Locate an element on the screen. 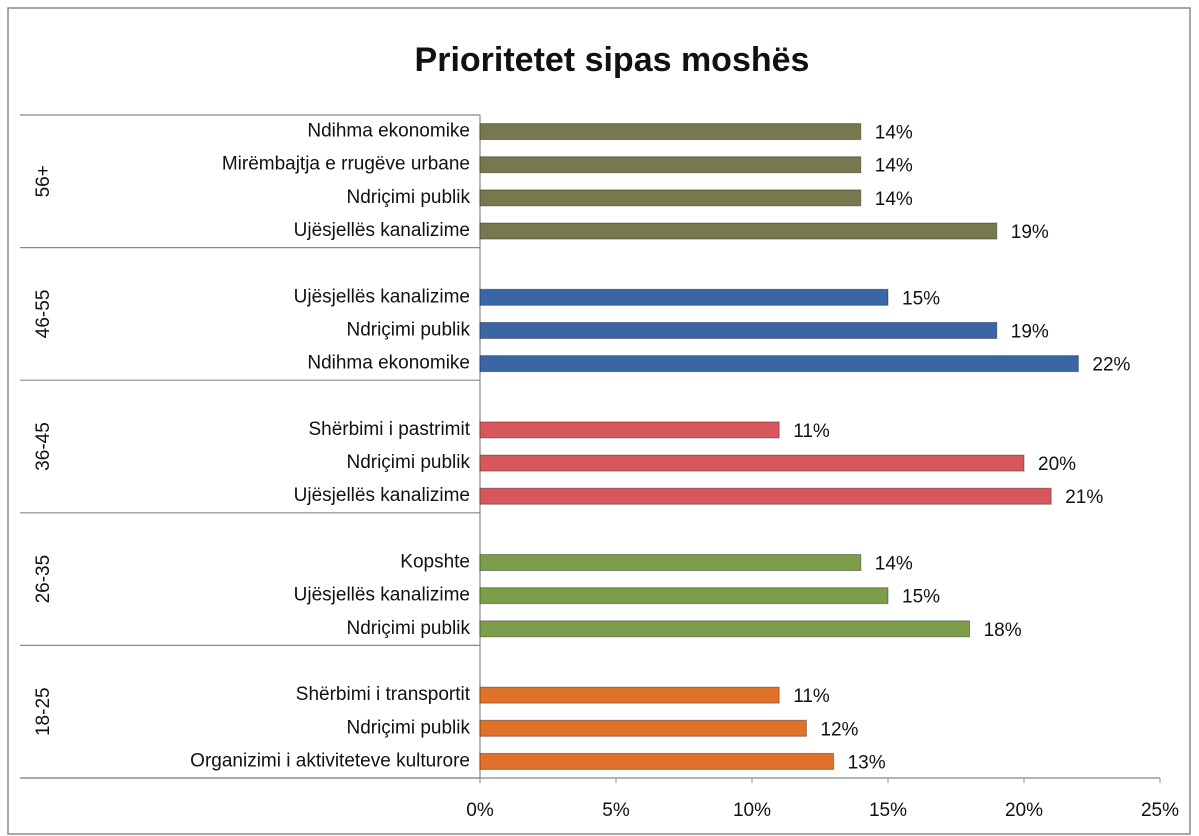 This screenshot has height=836, width=1199. x-tick-label: 0% is located at coordinates (480, 810).